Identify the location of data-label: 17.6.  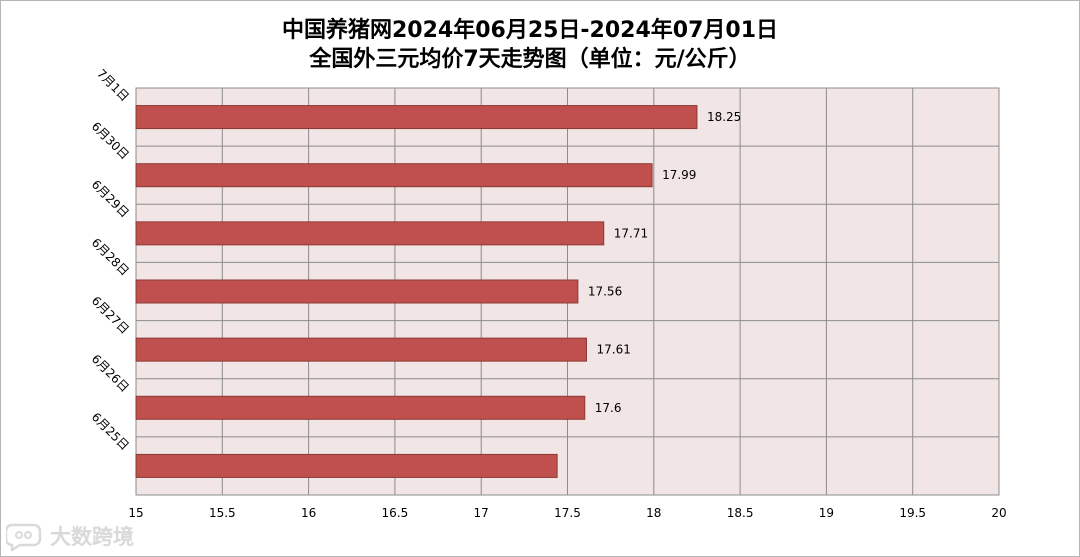
(608, 408).